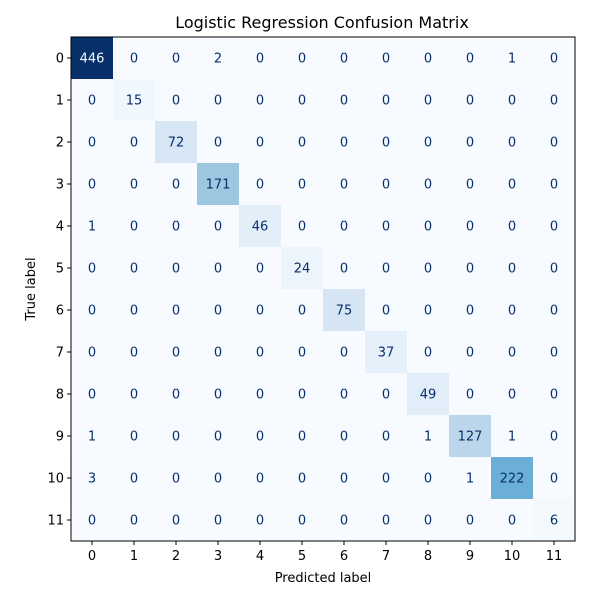 This screenshot has width=600, height=600. What do you see at coordinates (260, 395) in the screenshot?
I see `cell-value-8-4: 0` at bounding box center [260, 395].